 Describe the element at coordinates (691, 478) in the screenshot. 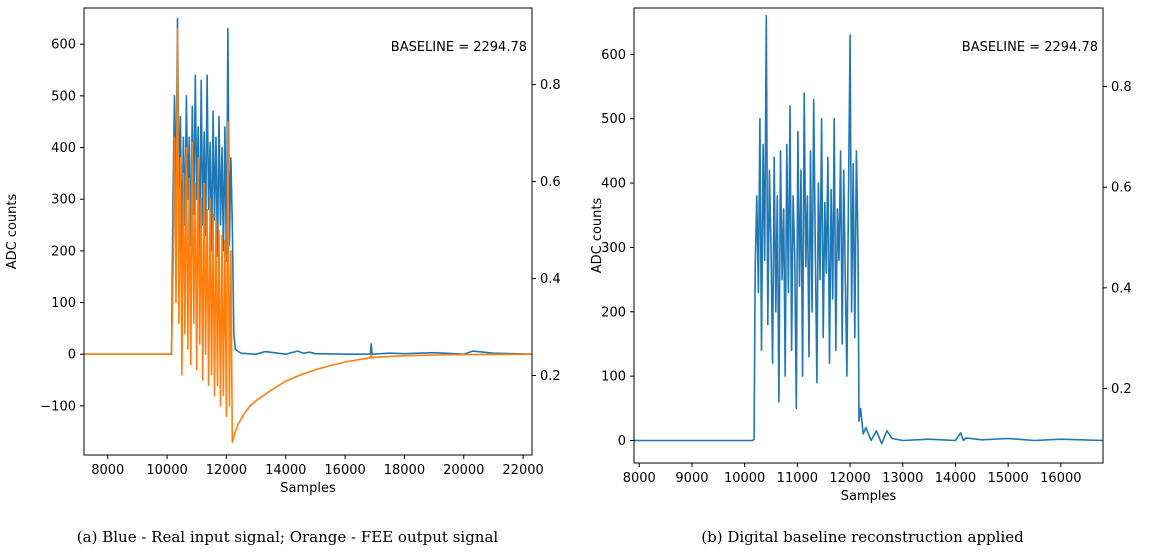

I see `x-tick-label: 9000` at that location.